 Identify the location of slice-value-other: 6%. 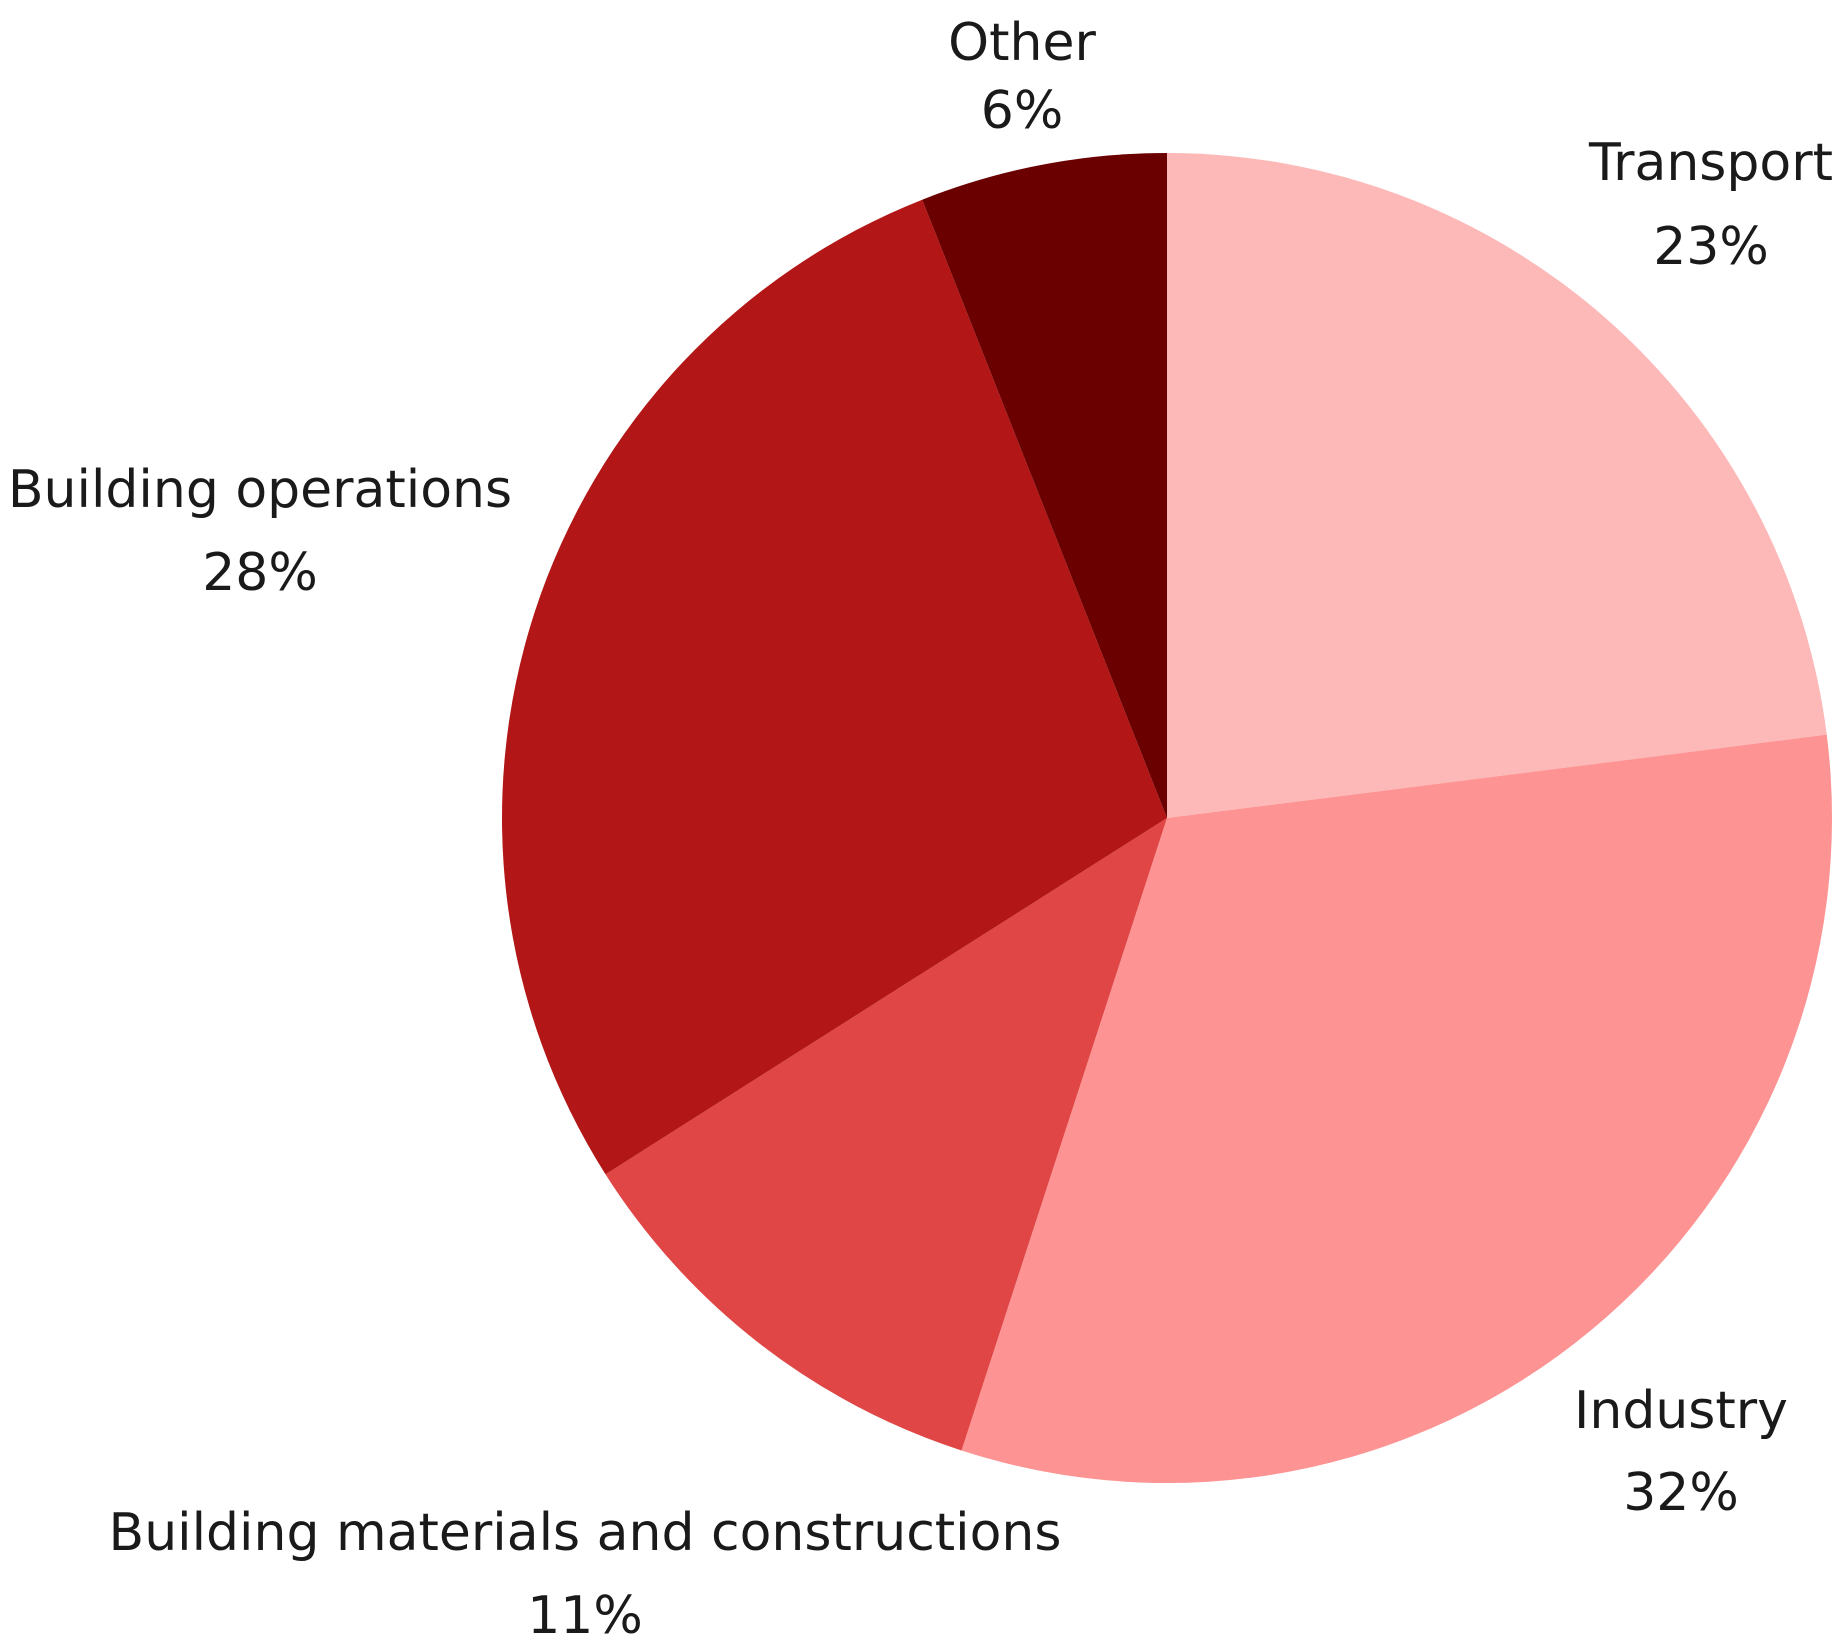
(1022, 111).